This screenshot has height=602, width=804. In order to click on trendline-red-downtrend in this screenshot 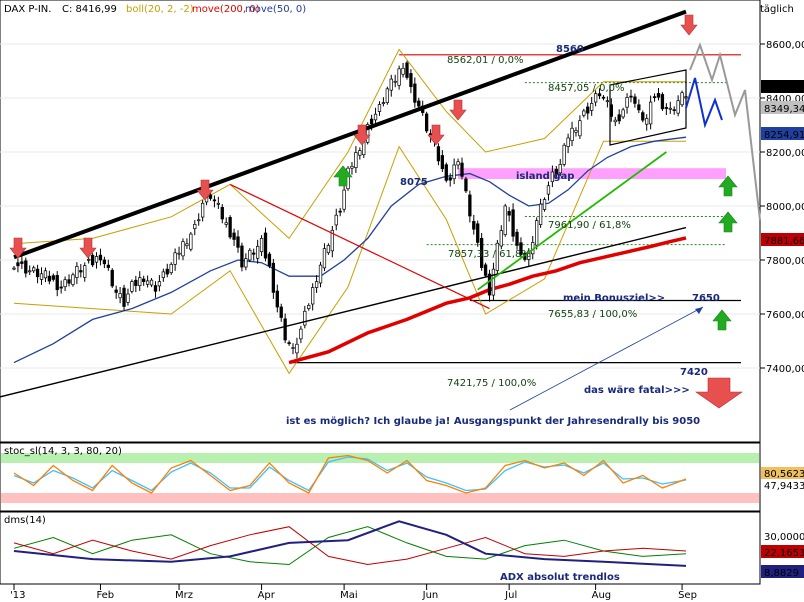, I will do `click(359, 246)`.